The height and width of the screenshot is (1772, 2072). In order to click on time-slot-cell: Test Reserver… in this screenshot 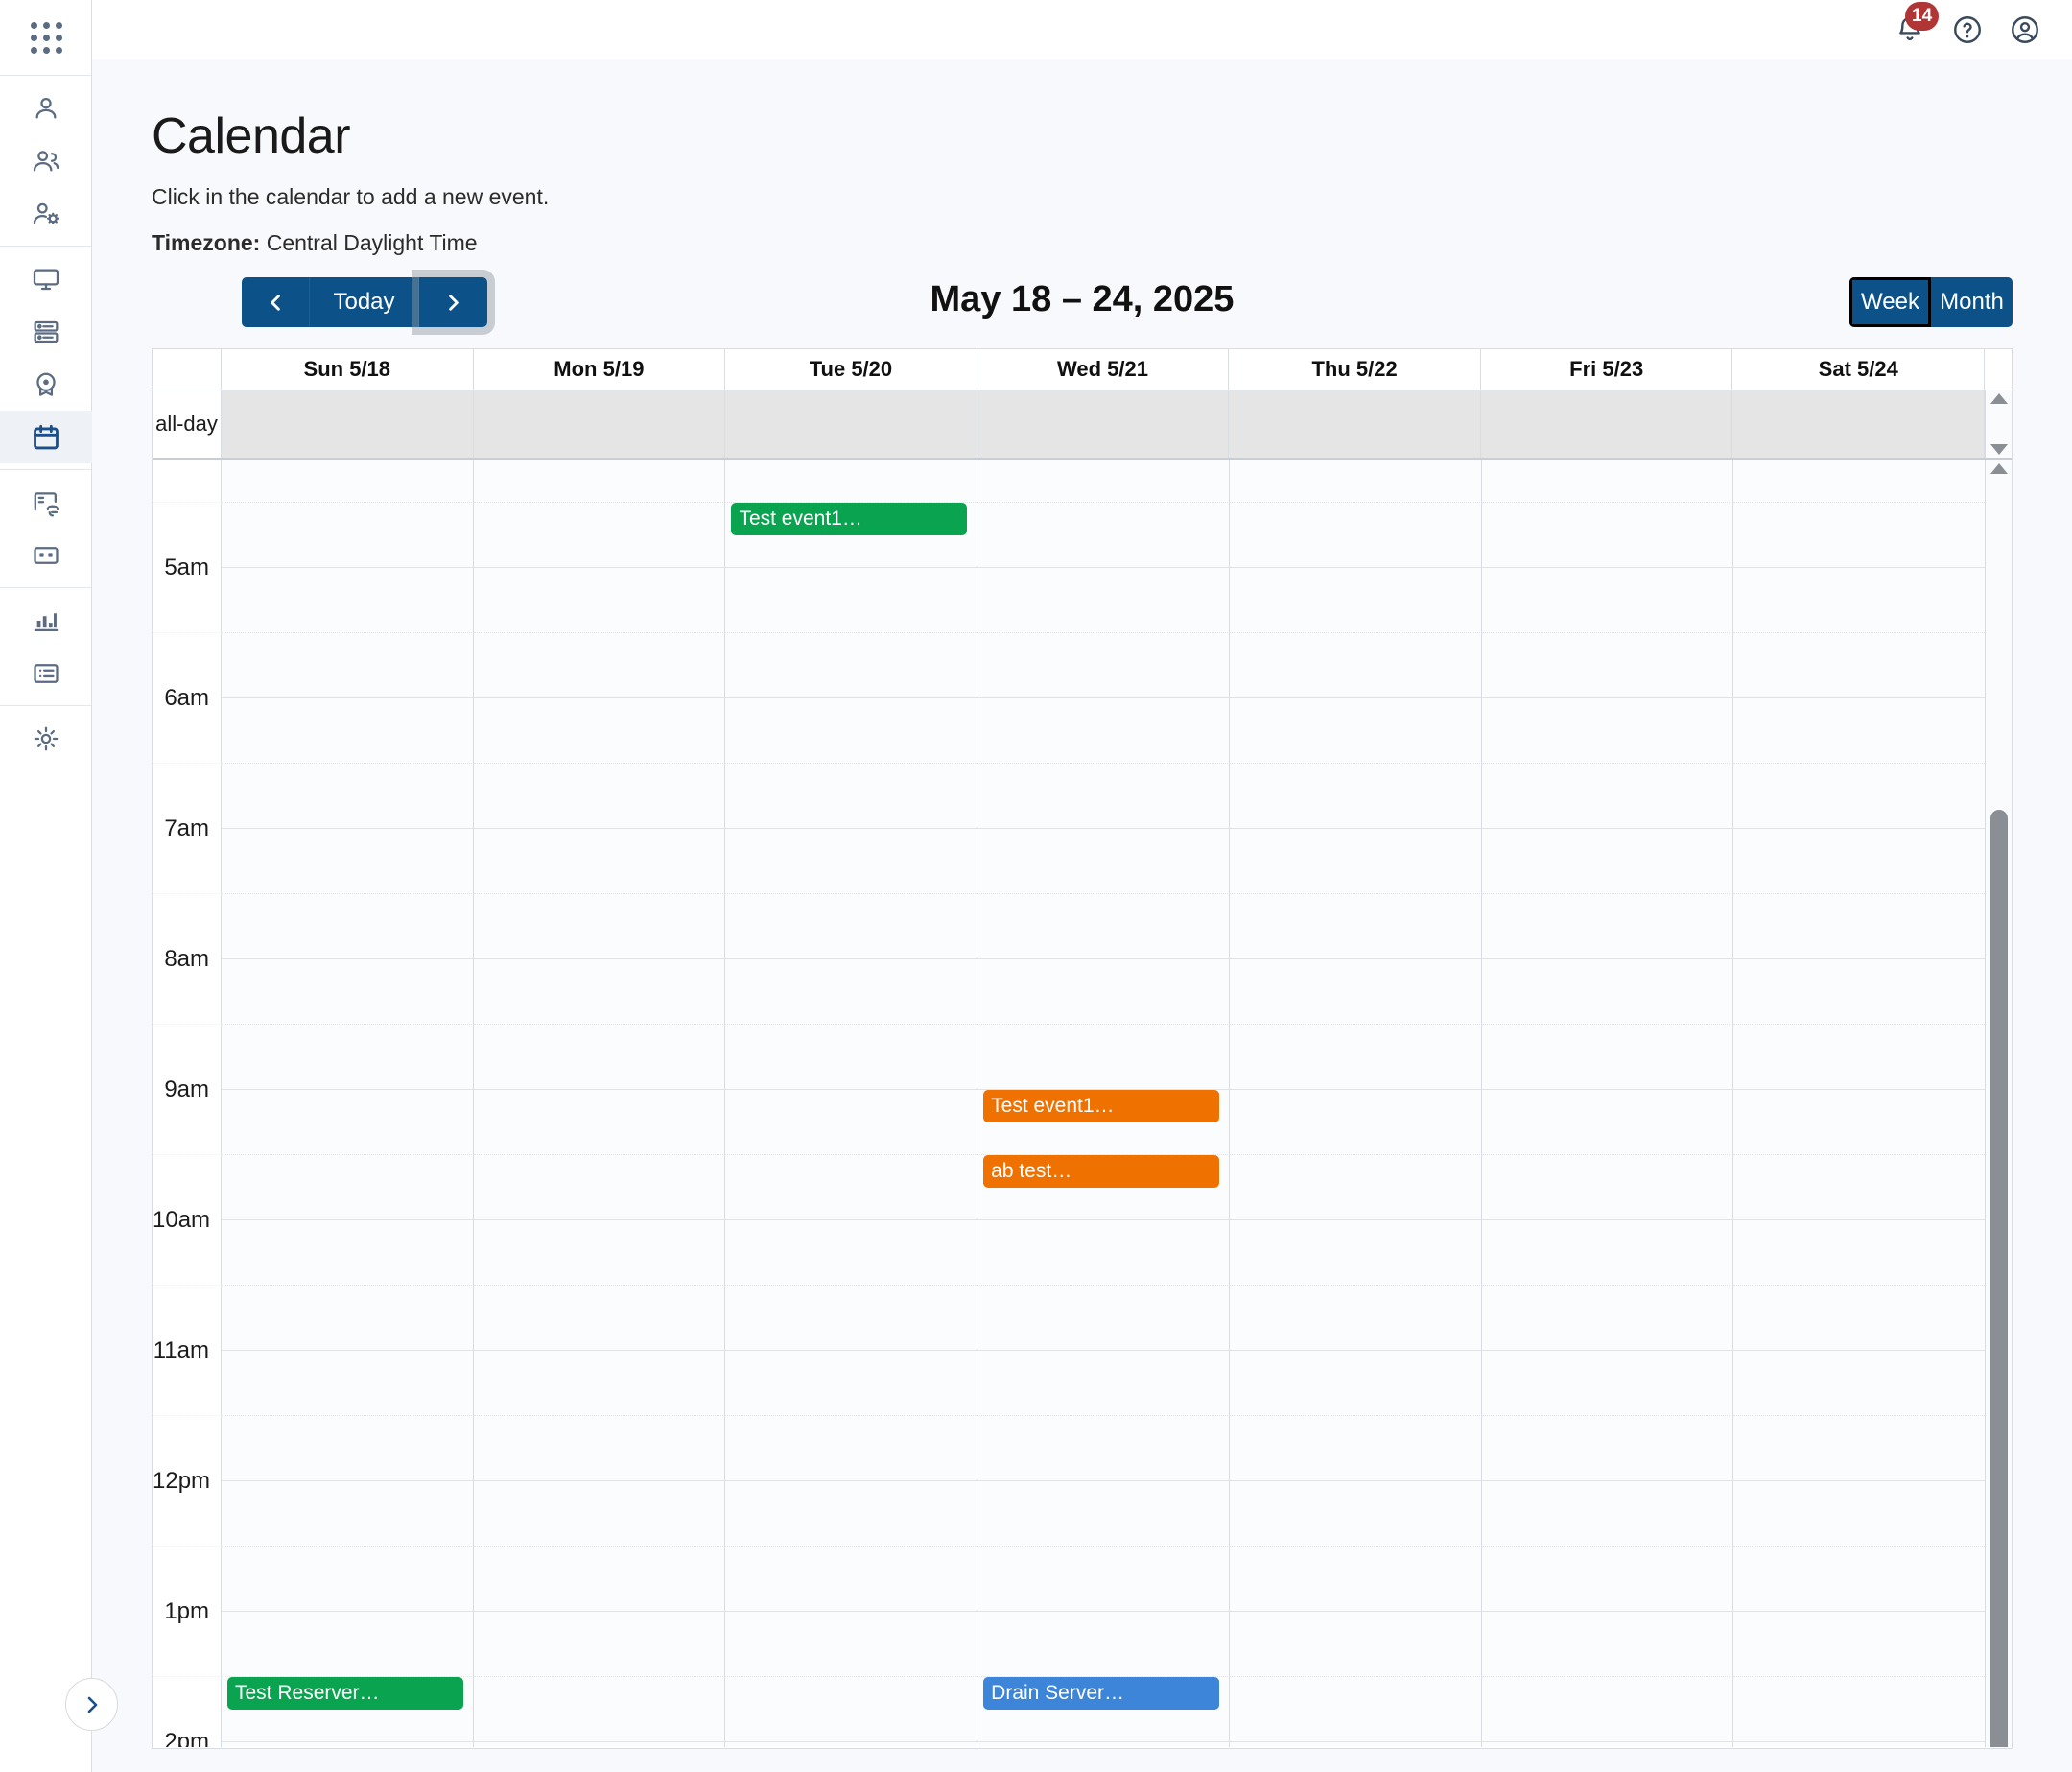, I will do `click(348, 1708)`.